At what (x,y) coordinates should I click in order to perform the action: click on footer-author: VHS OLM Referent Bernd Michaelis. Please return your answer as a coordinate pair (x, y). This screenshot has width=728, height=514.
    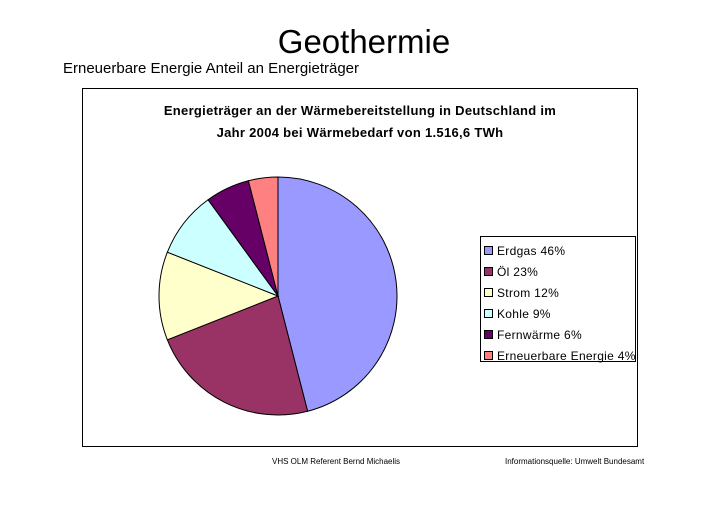
    Looking at the image, I should click on (336, 461).